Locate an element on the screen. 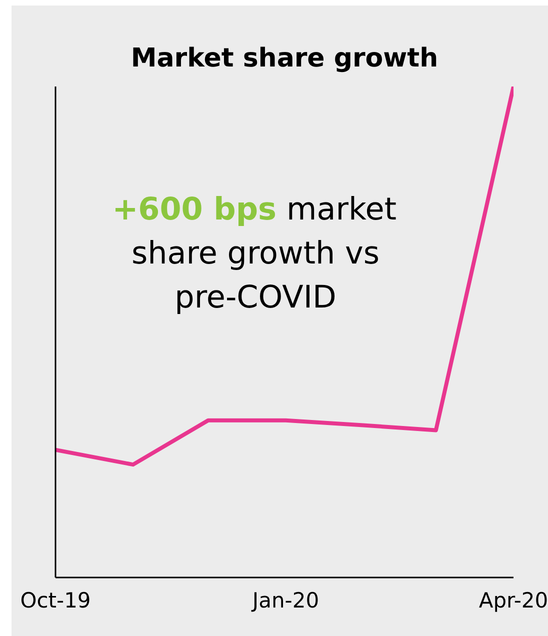  annotation: +600 bps market share growth vs pre-COVID is located at coordinates (254, 254).